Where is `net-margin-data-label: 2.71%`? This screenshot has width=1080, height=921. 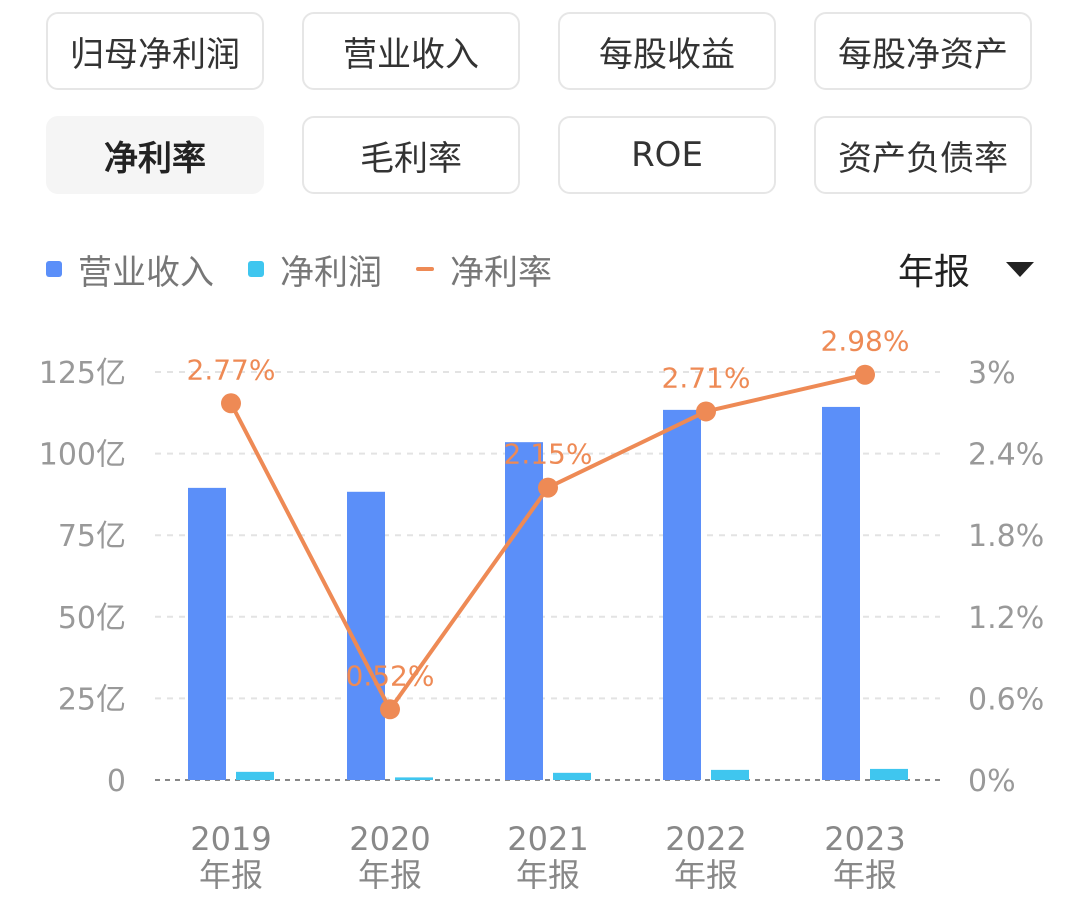 net-margin-data-label: 2.71% is located at coordinates (706, 377).